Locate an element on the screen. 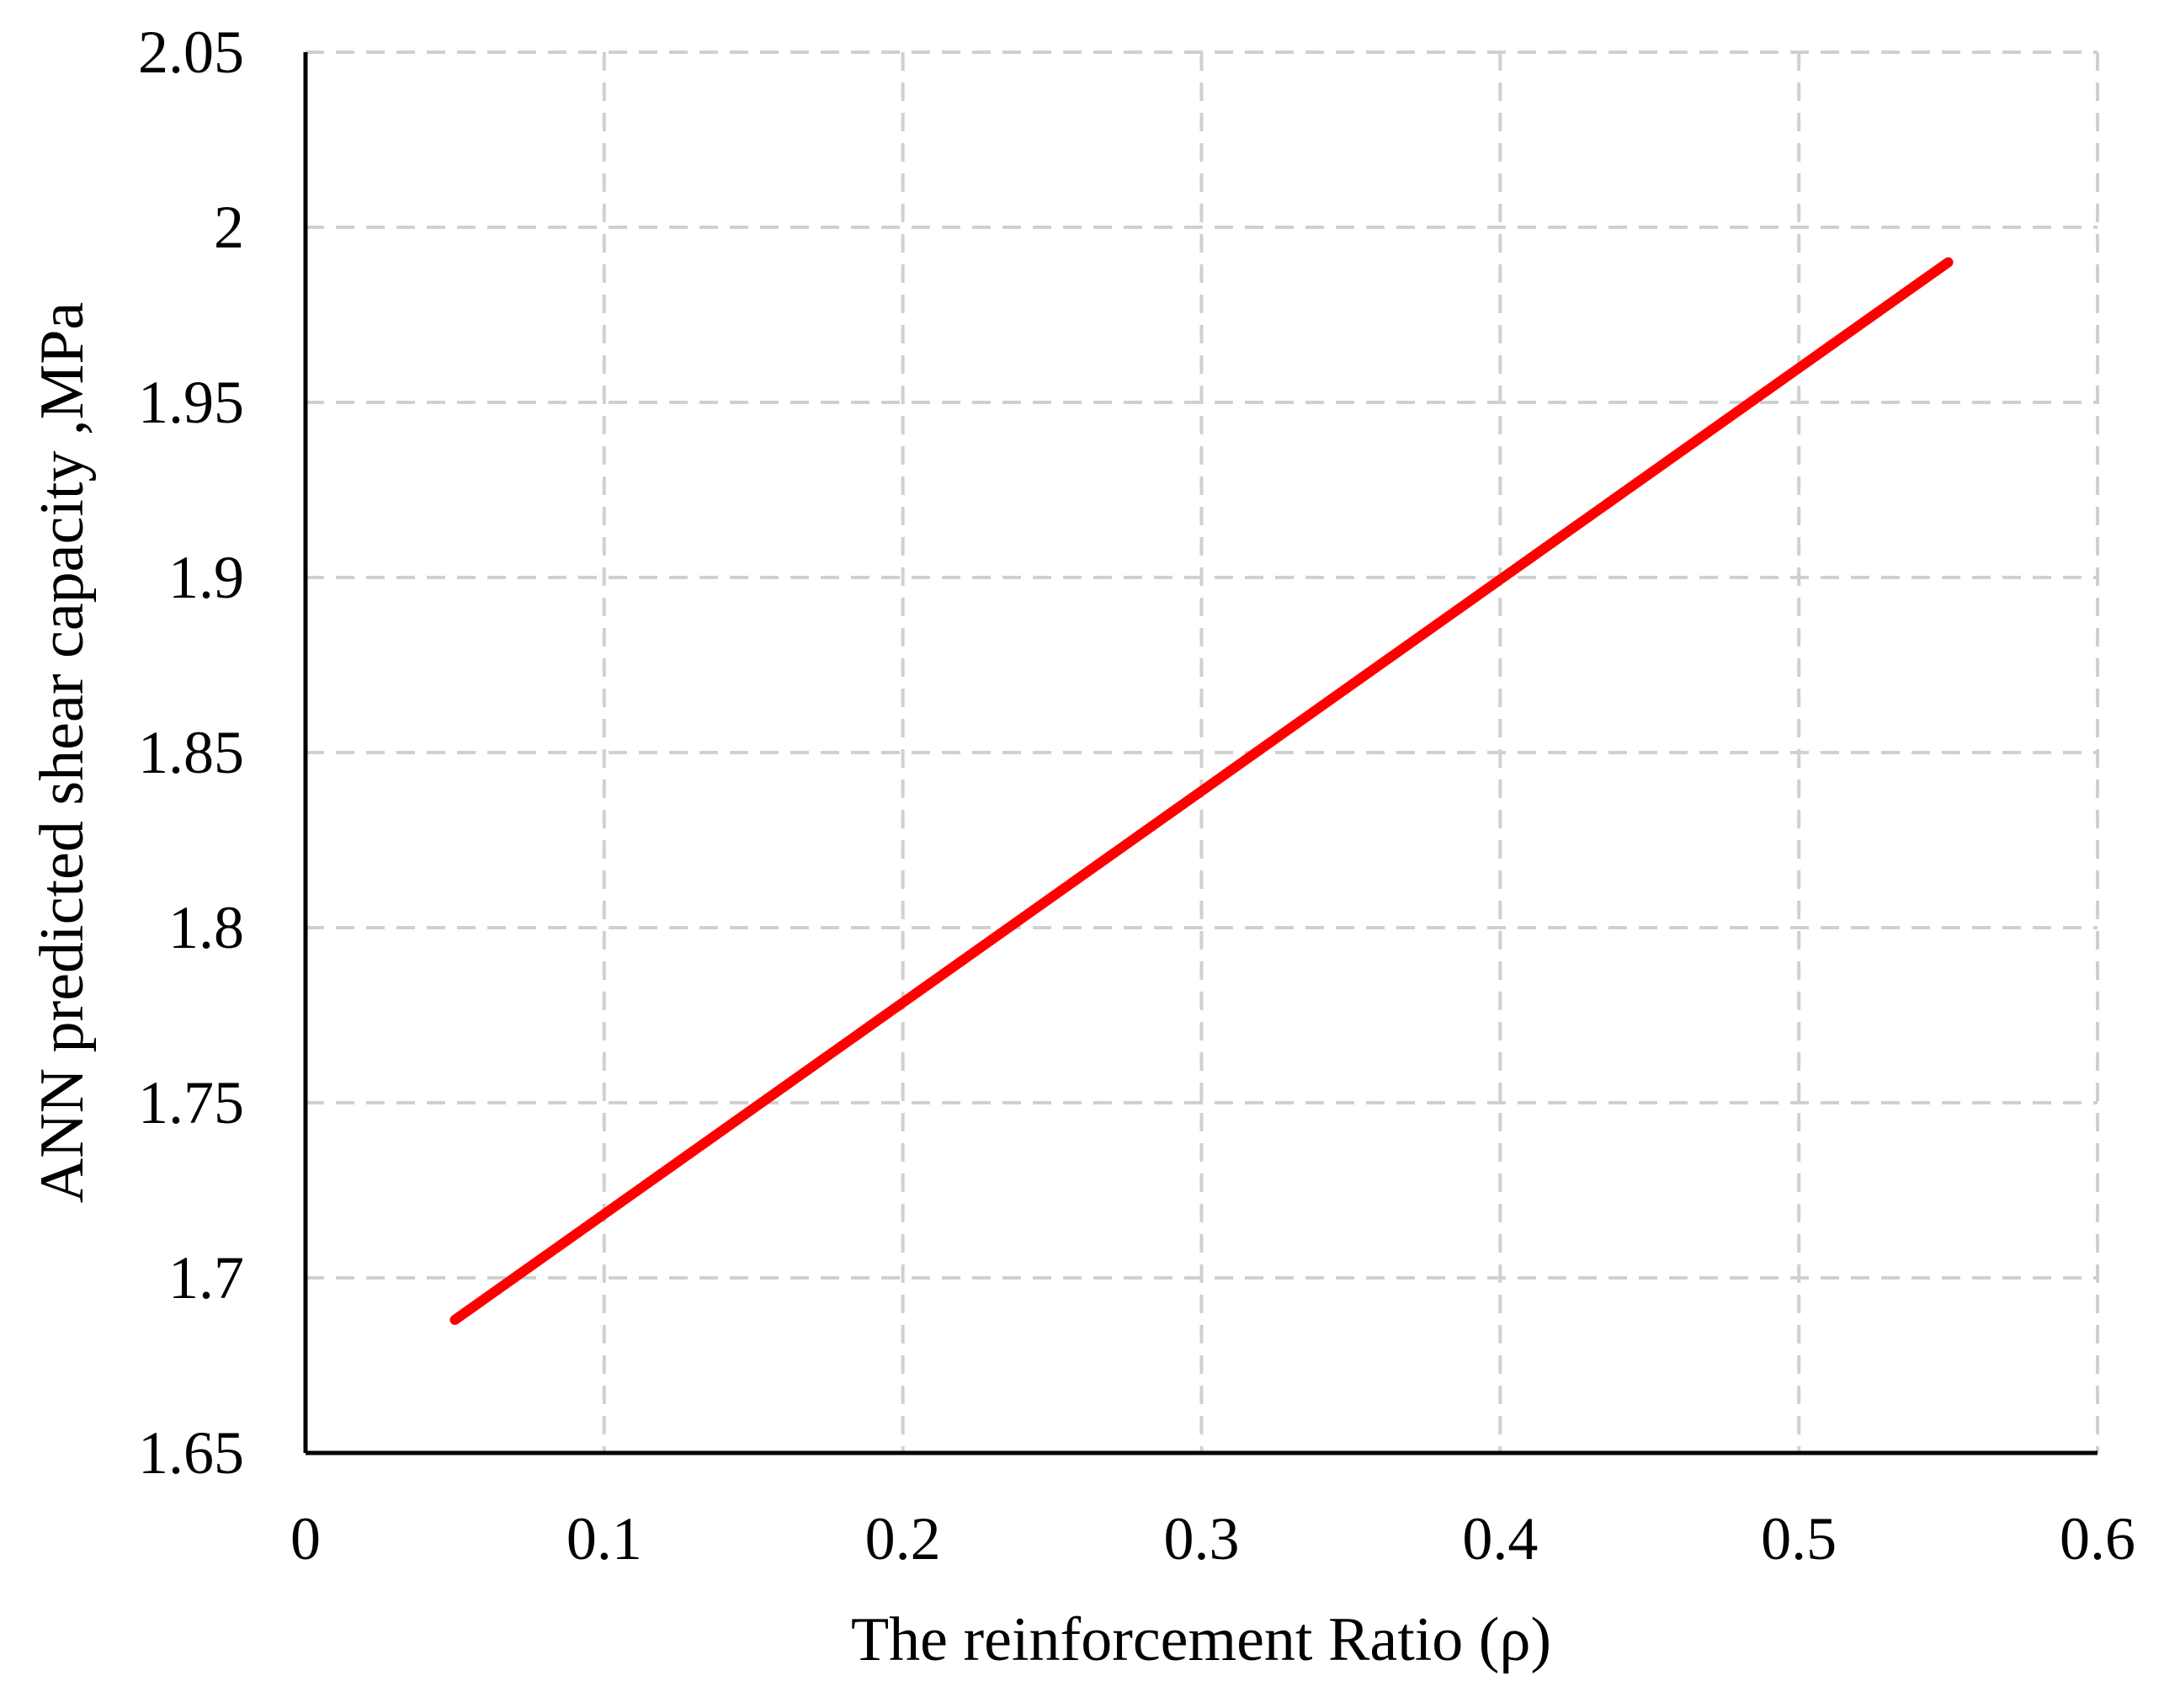 The width and height of the screenshot is (2164, 1708). x-tick-label: 0 is located at coordinates (305, 1538).